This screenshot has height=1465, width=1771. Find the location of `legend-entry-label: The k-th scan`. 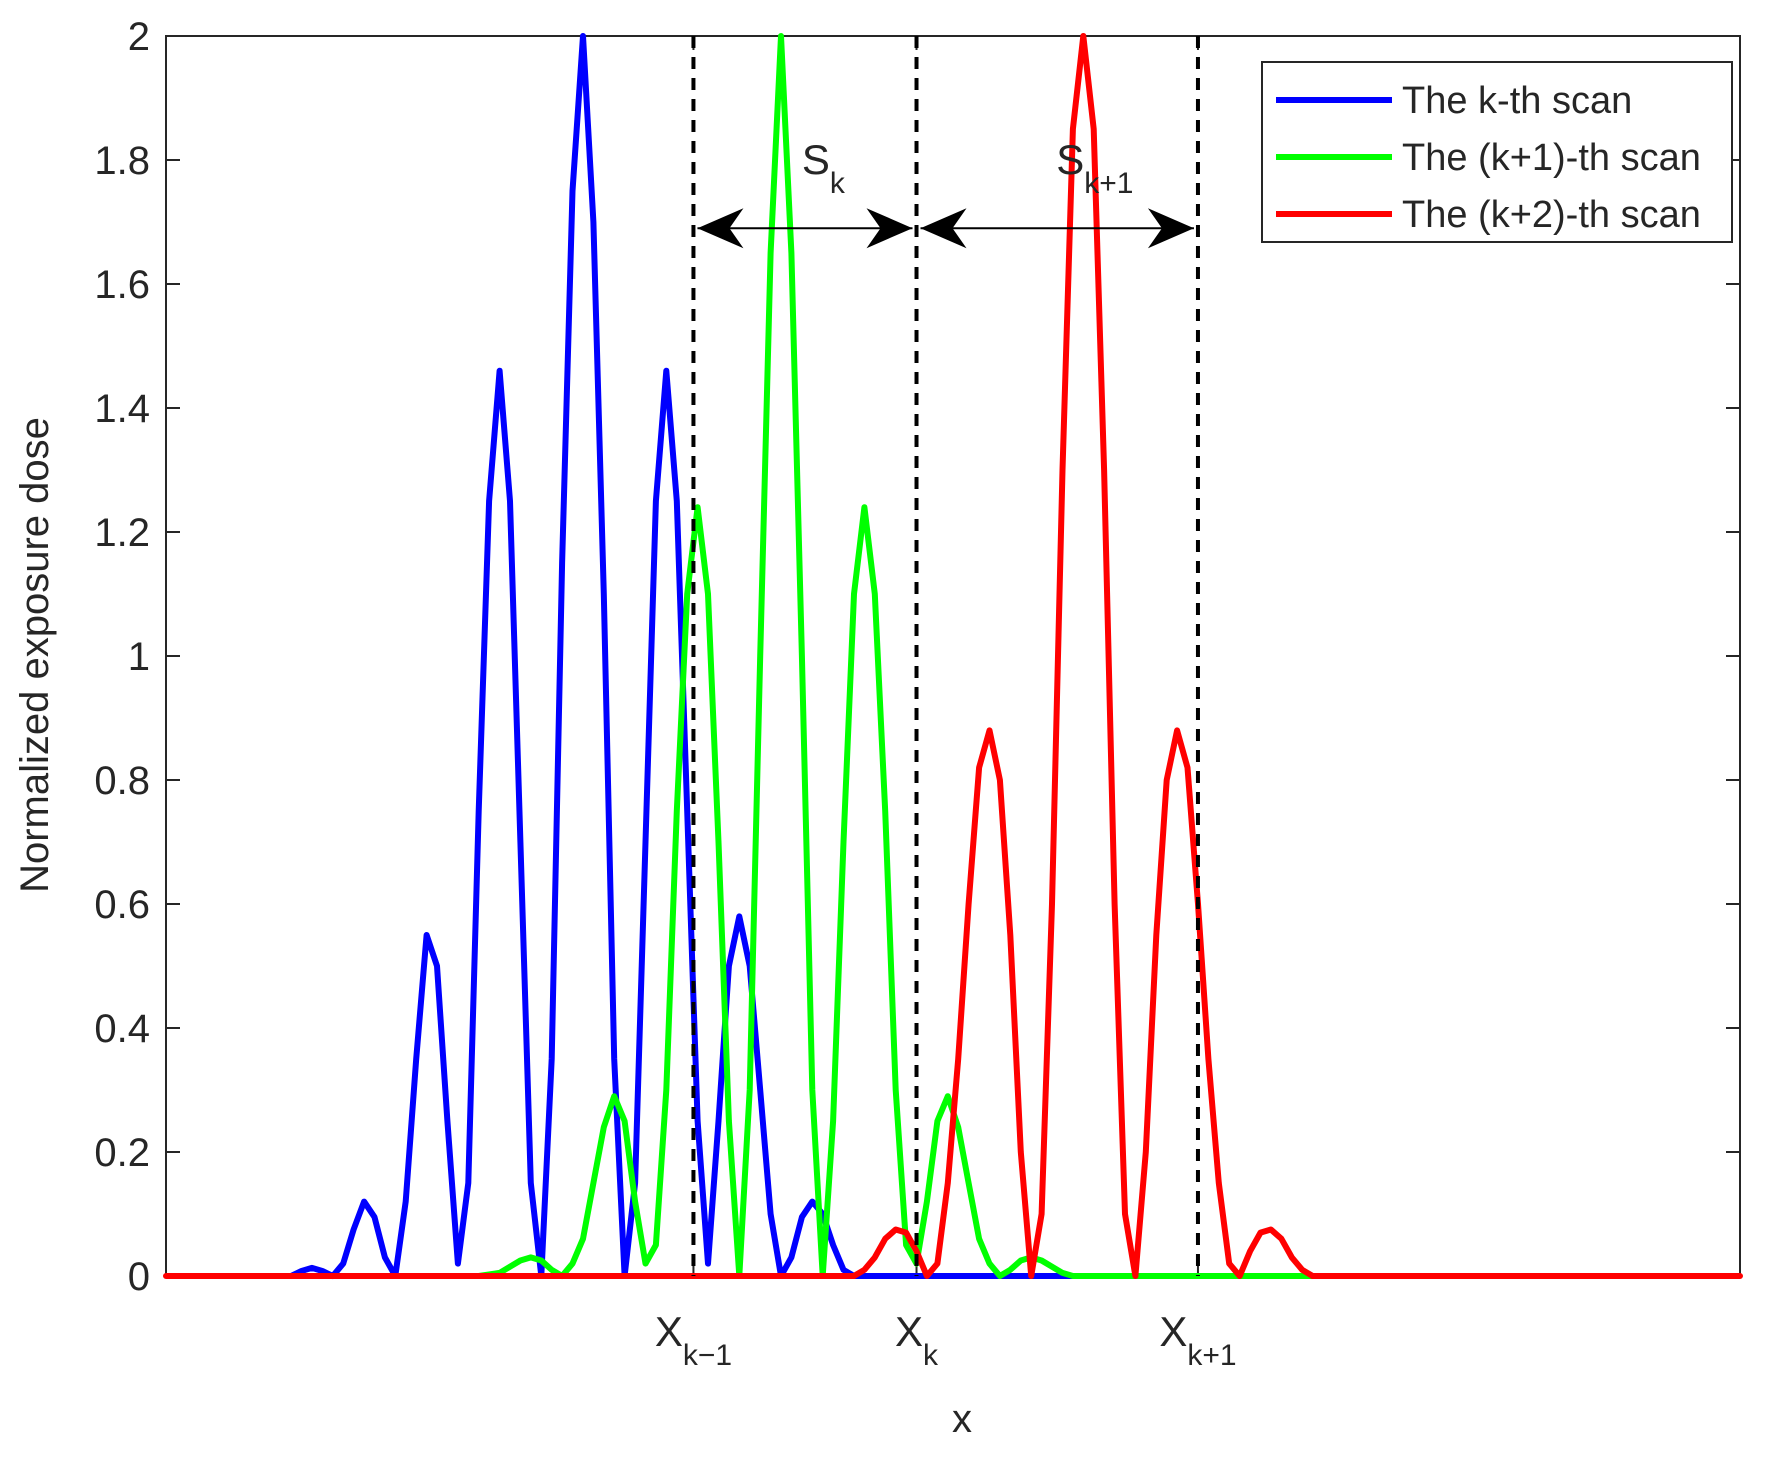

legend-entry-label: The k-th scan is located at coordinates (1517, 101).